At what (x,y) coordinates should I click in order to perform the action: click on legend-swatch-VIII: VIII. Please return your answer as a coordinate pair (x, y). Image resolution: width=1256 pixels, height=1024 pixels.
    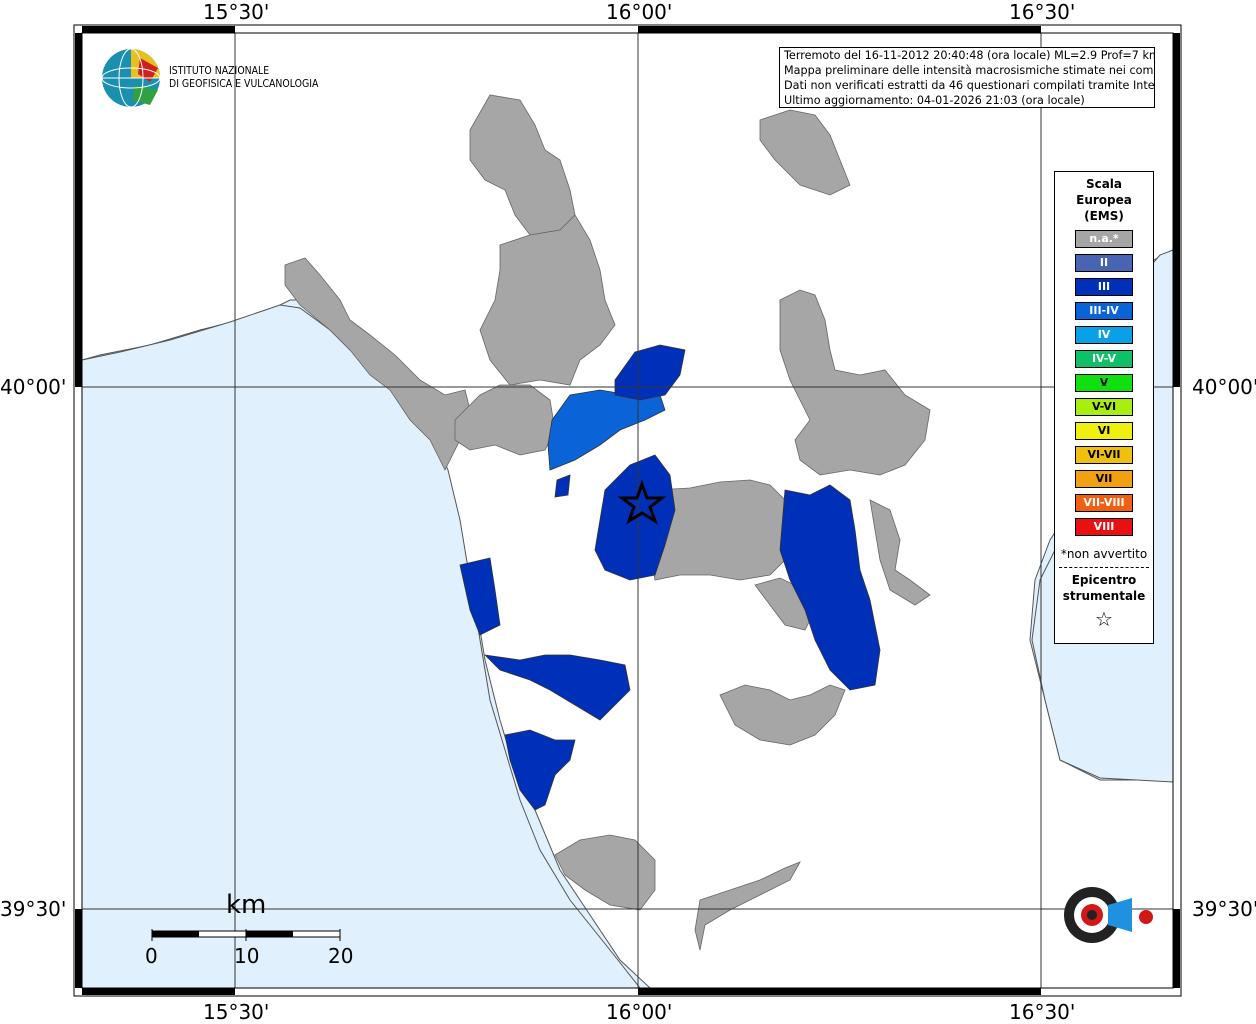
    Looking at the image, I should click on (1104, 527).